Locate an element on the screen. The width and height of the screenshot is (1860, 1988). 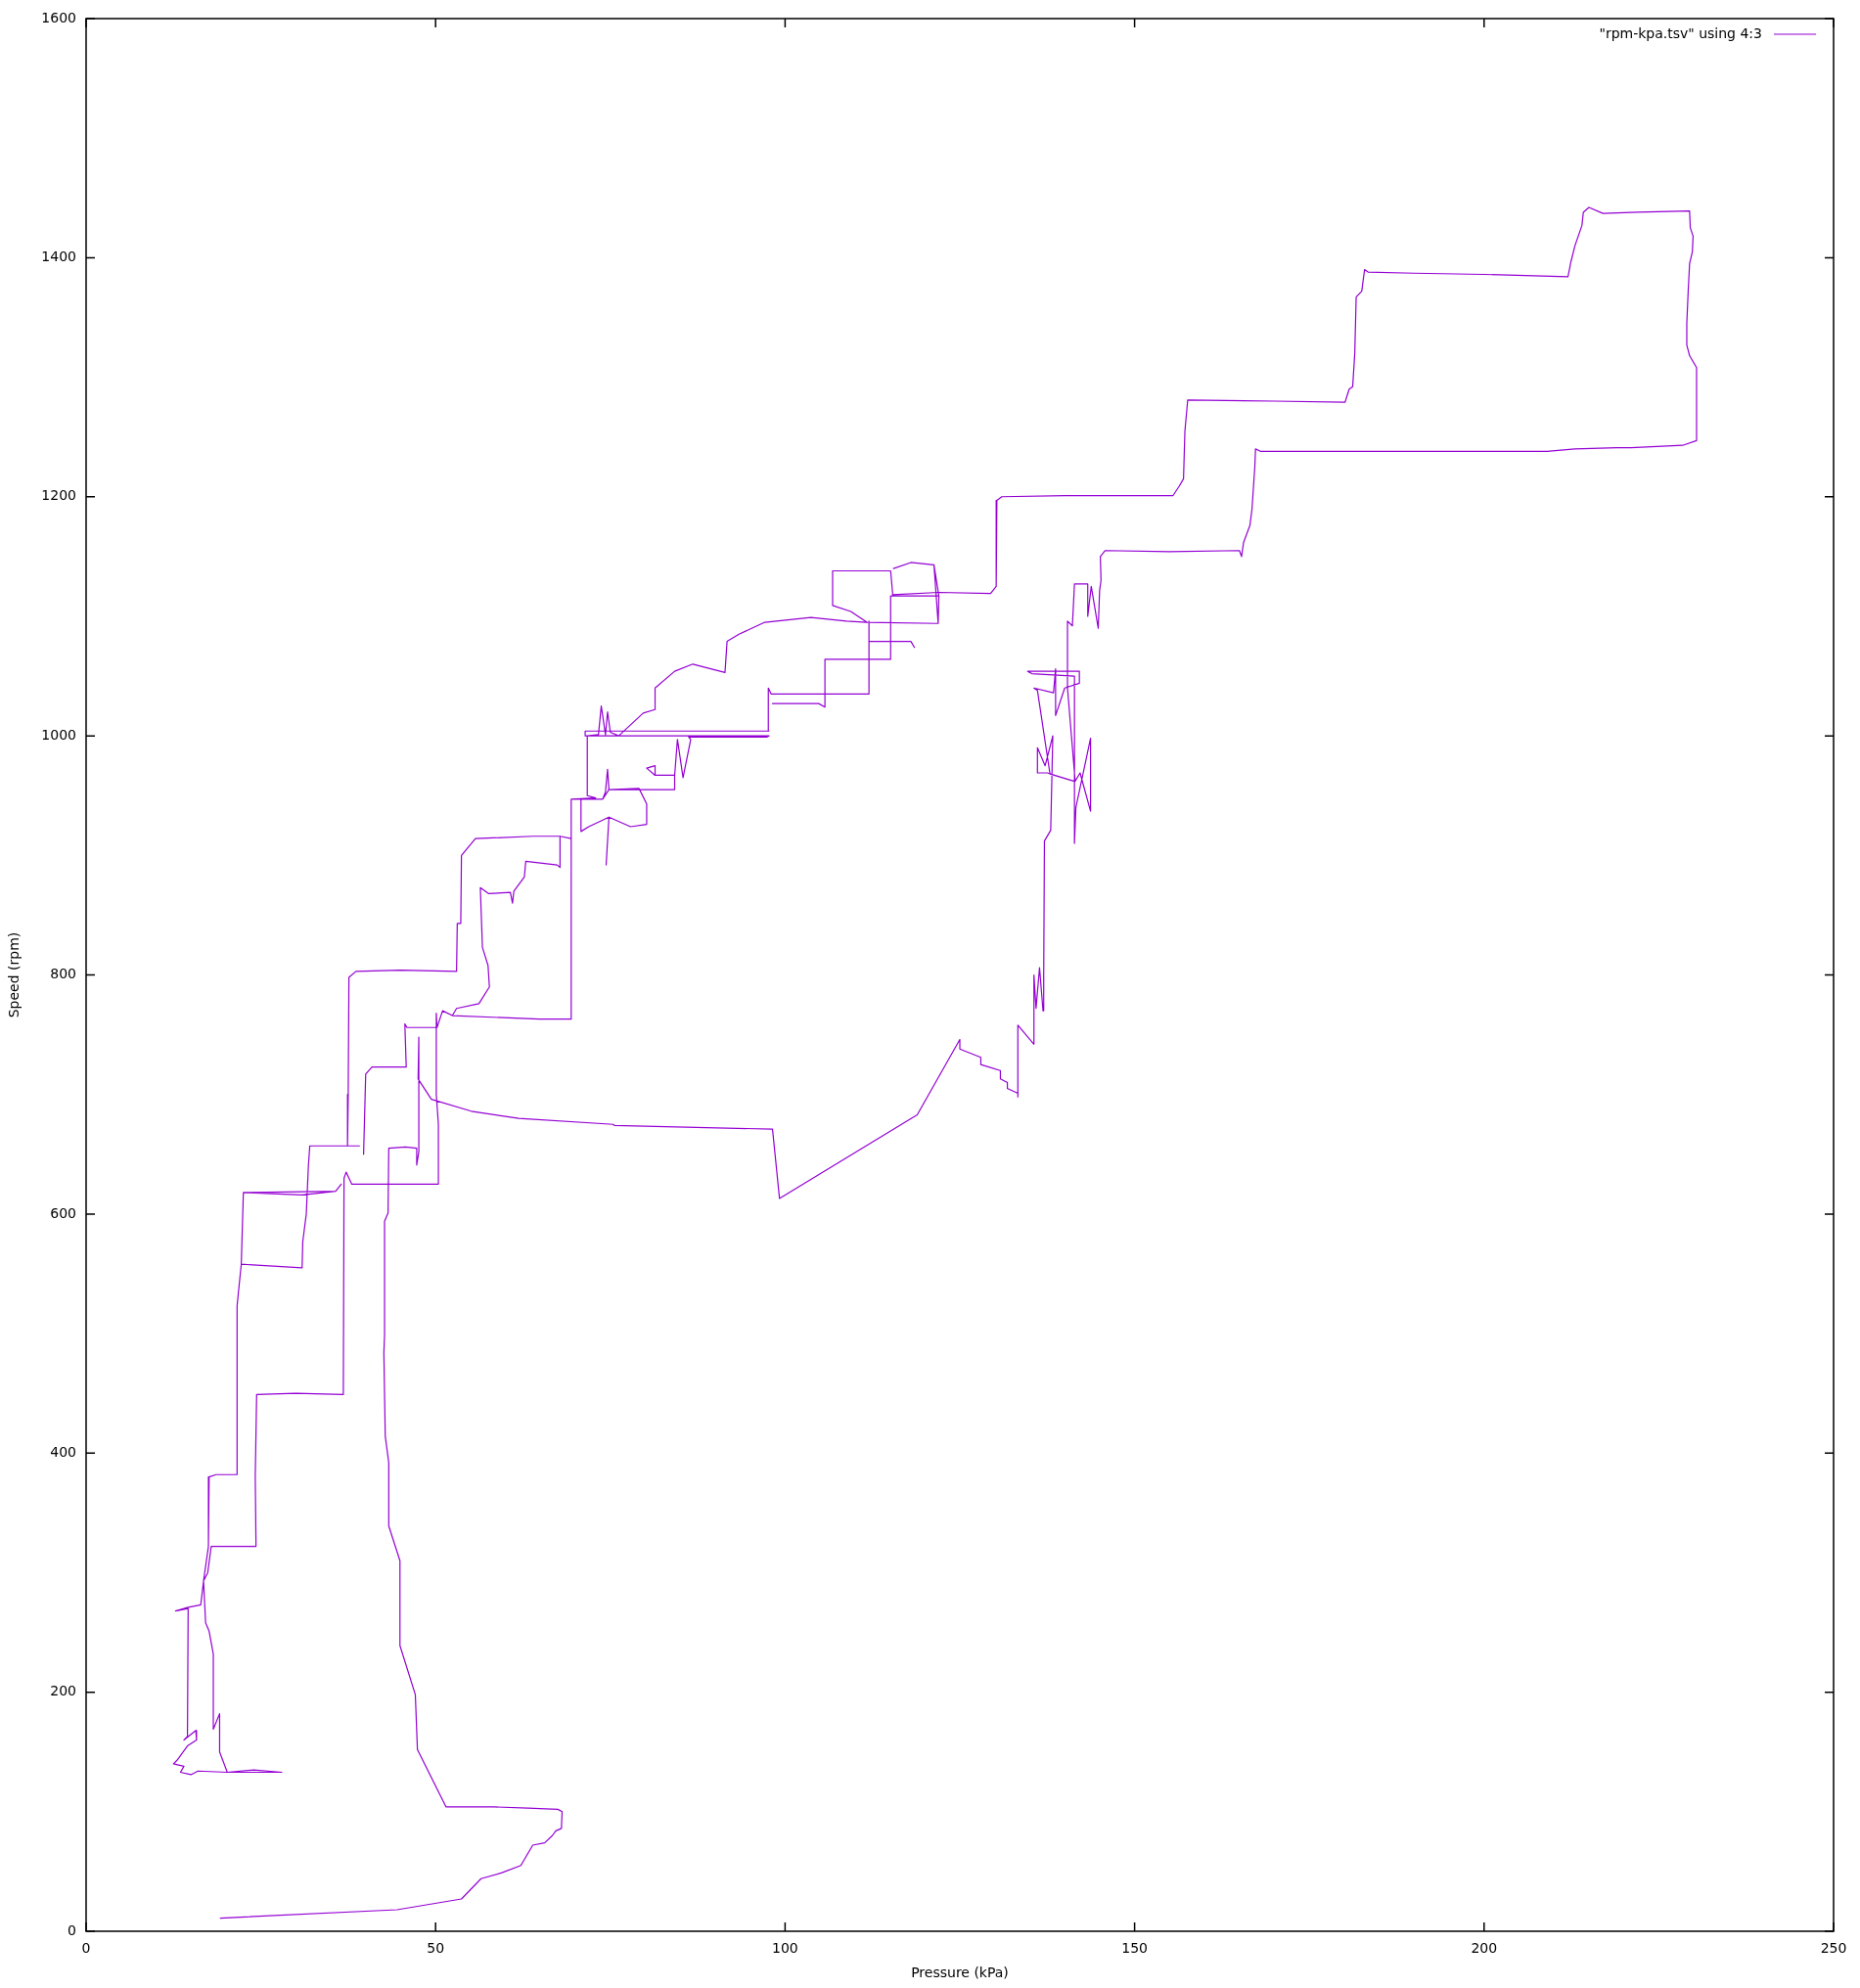
y-tick-label: 1000 is located at coordinates (58, 734).